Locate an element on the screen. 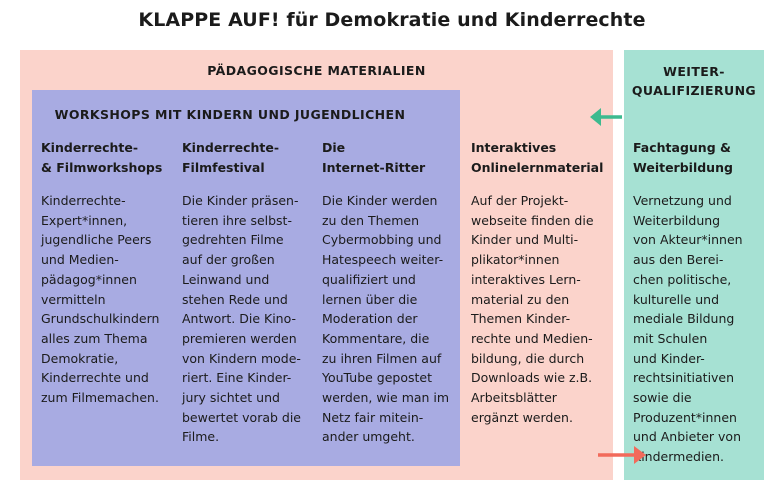  column-heading: Interaktives Onlinelernmaterial is located at coordinates (537, 157).